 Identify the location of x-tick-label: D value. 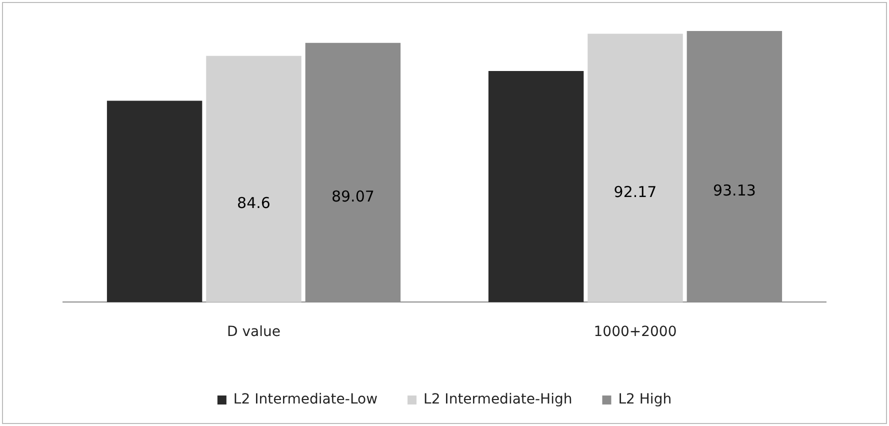
(253, 332).